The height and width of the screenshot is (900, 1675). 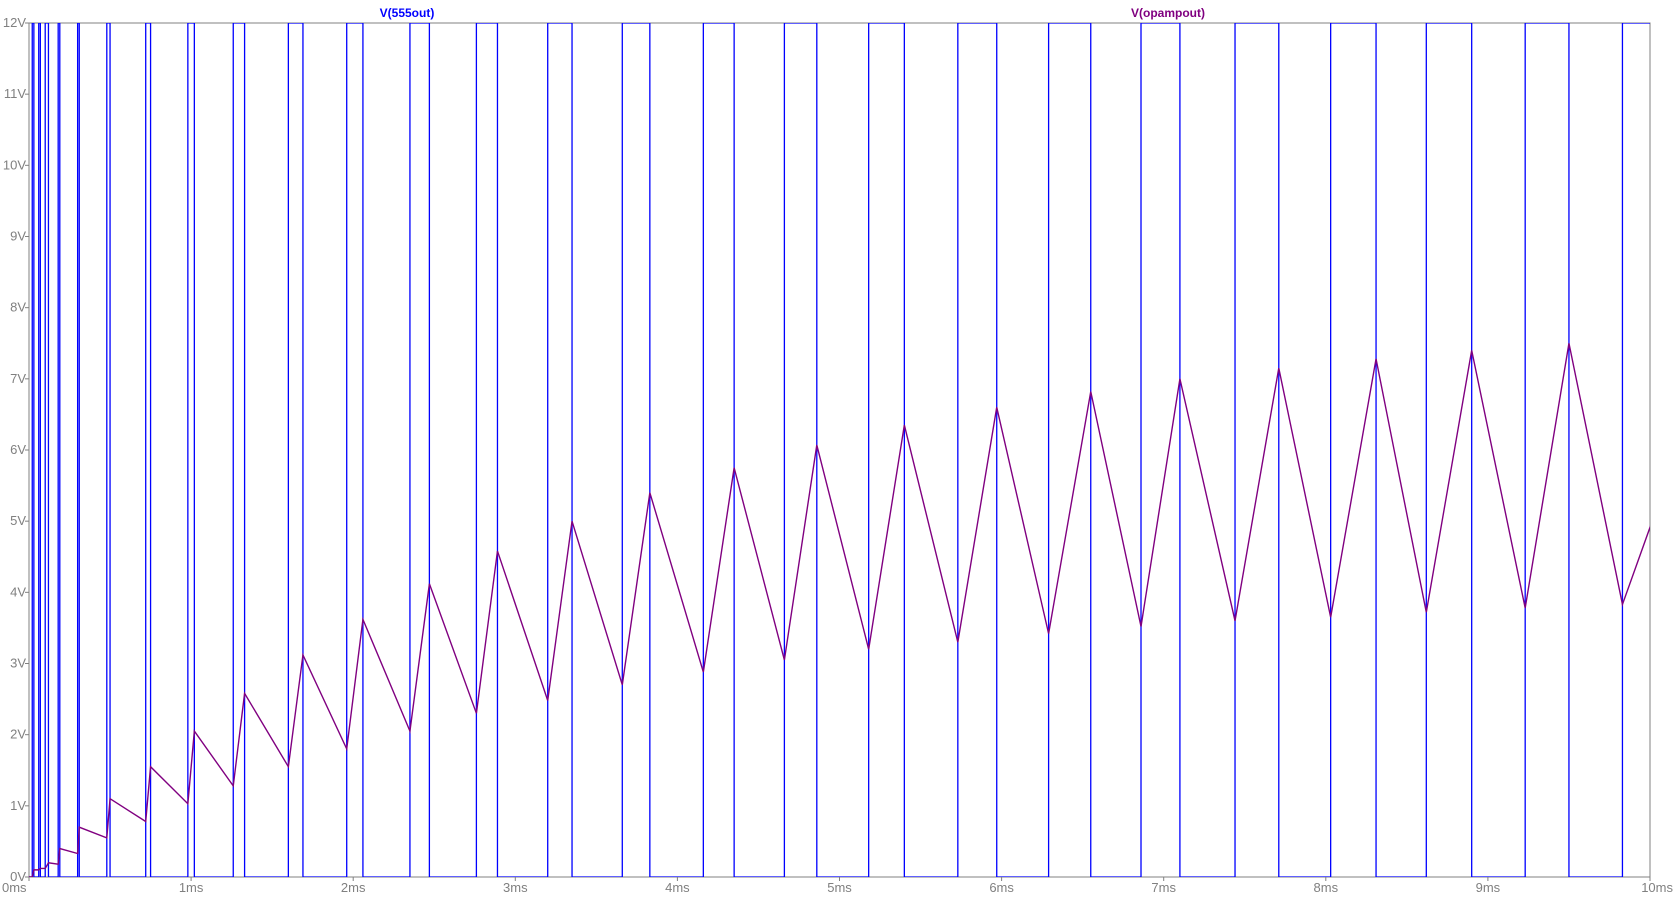 I want to click on y-tick-label: 10V, so click(x=14, y=164).